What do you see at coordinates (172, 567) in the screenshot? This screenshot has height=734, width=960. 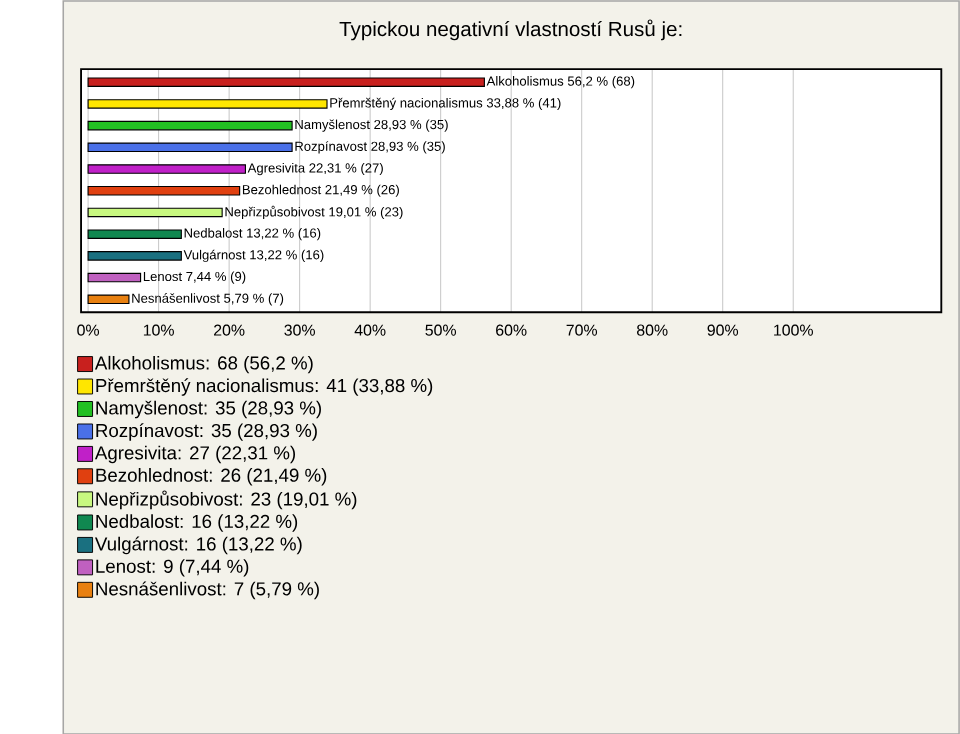 I see `legend-label: Lenost: 9 (7,44 %)` at bounding box center [172, 567].